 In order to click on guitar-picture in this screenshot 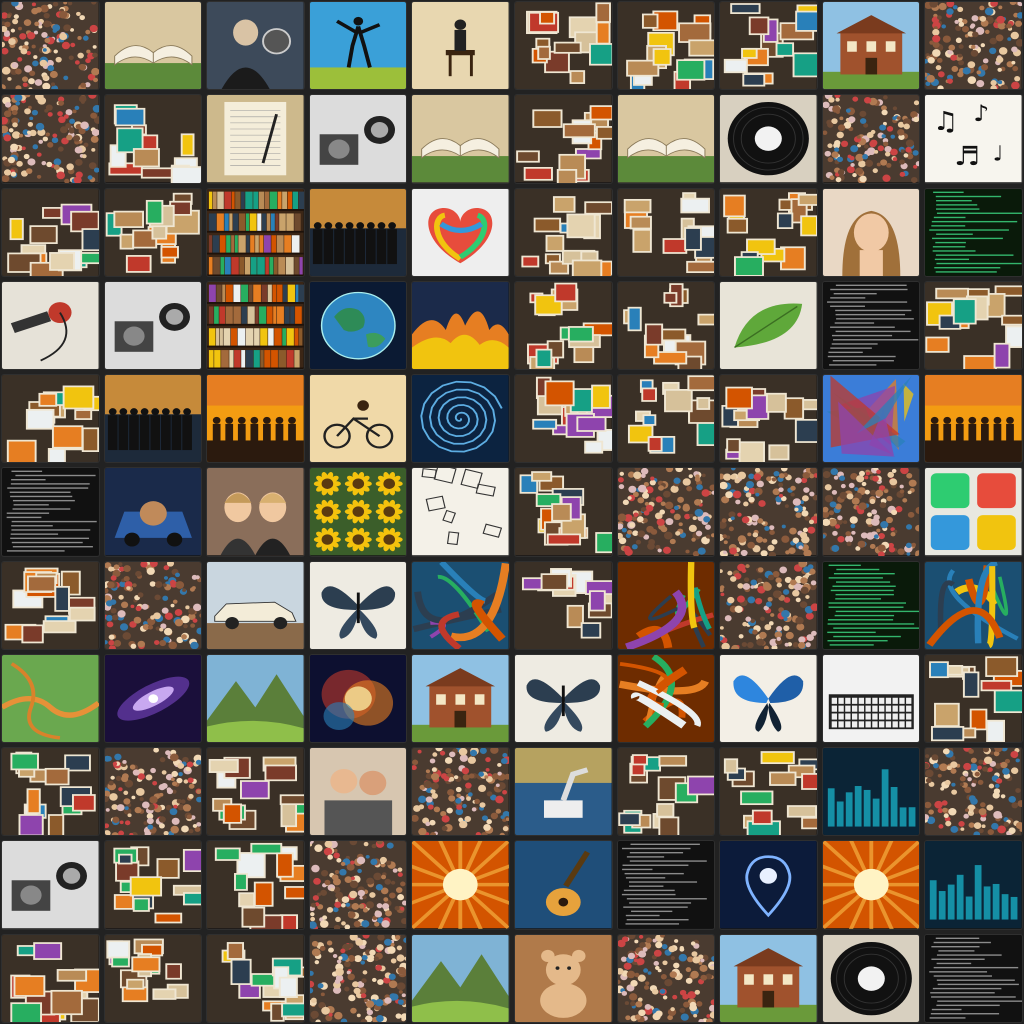, I will do `click(563, 885)`.